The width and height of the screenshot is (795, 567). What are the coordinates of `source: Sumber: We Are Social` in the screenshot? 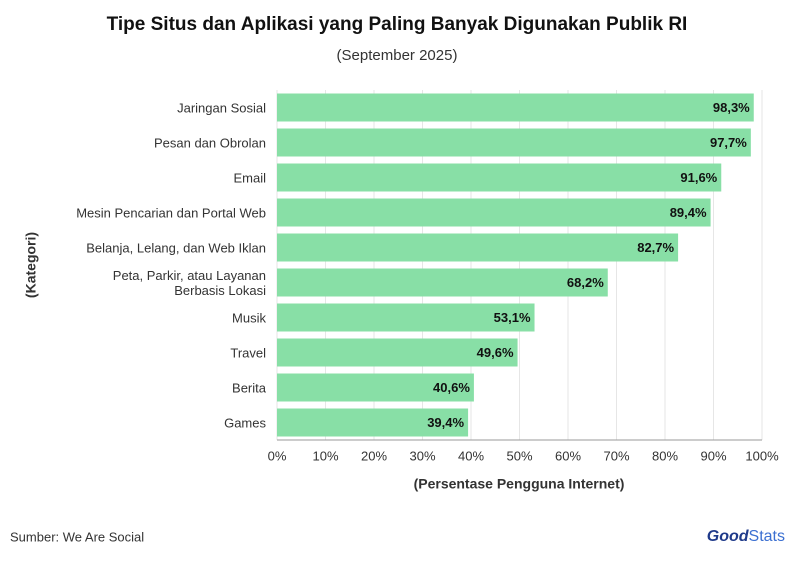 It's located at (77, 536).